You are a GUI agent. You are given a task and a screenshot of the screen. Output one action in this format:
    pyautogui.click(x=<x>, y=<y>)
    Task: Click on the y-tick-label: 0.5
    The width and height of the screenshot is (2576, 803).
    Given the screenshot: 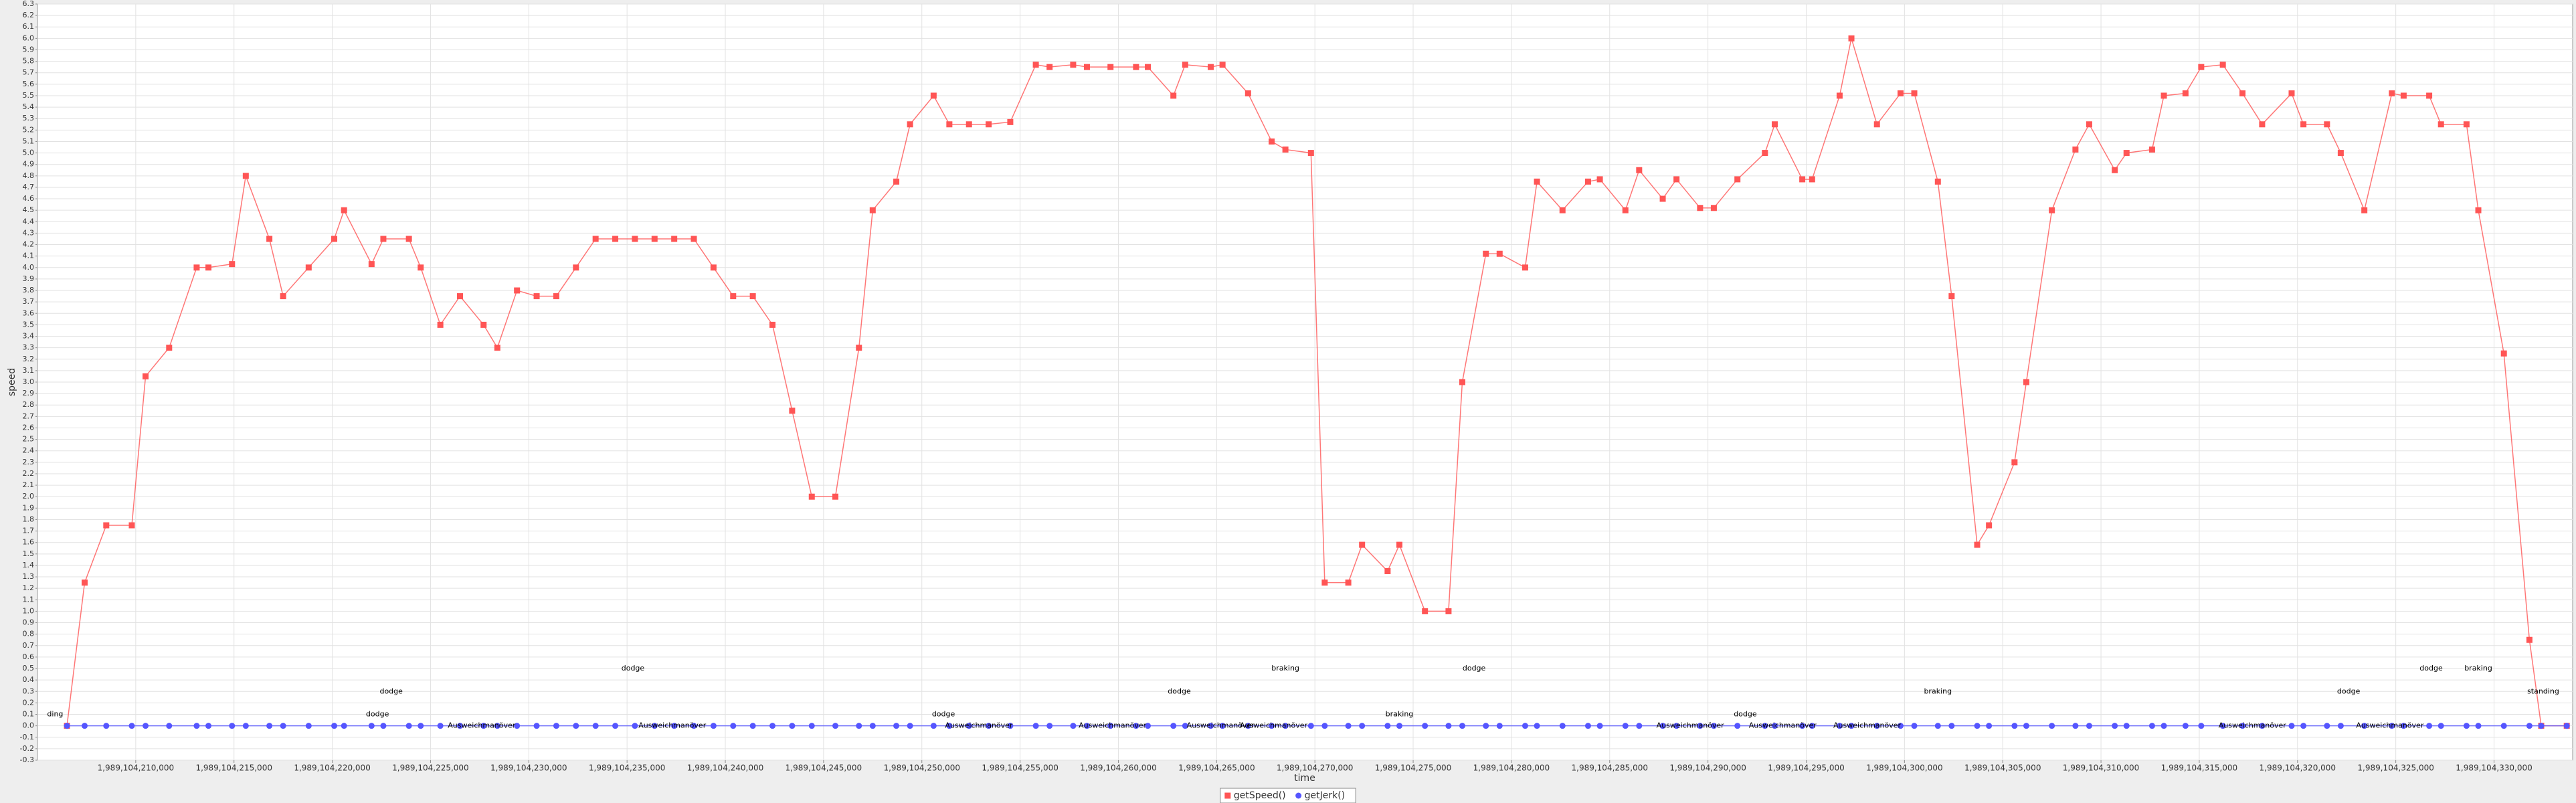 What is the action you would take?
    pyautogui.click(x=29, y=668)
    